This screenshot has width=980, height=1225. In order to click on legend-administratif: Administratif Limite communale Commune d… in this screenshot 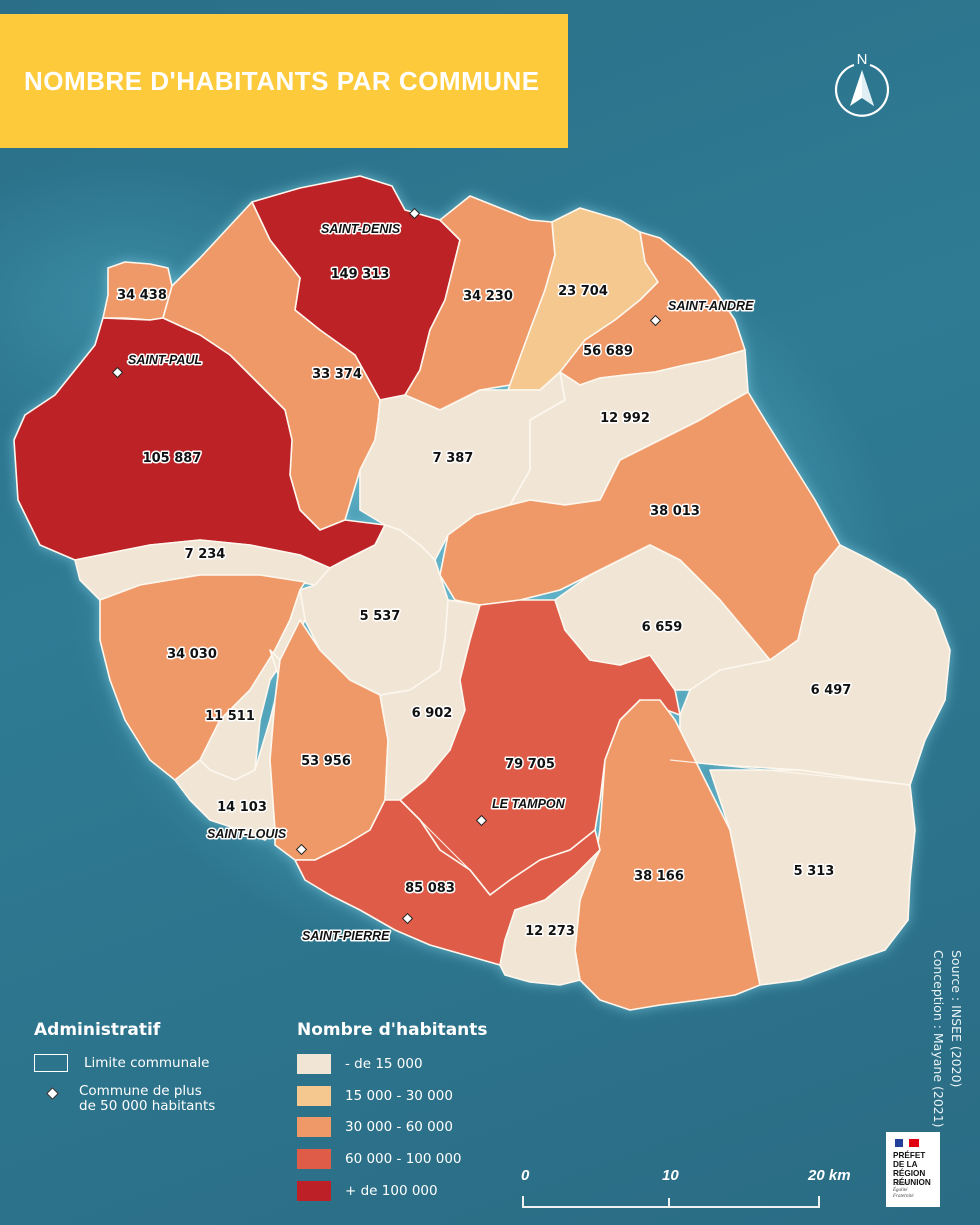, I will do `click(159, 1080)`.